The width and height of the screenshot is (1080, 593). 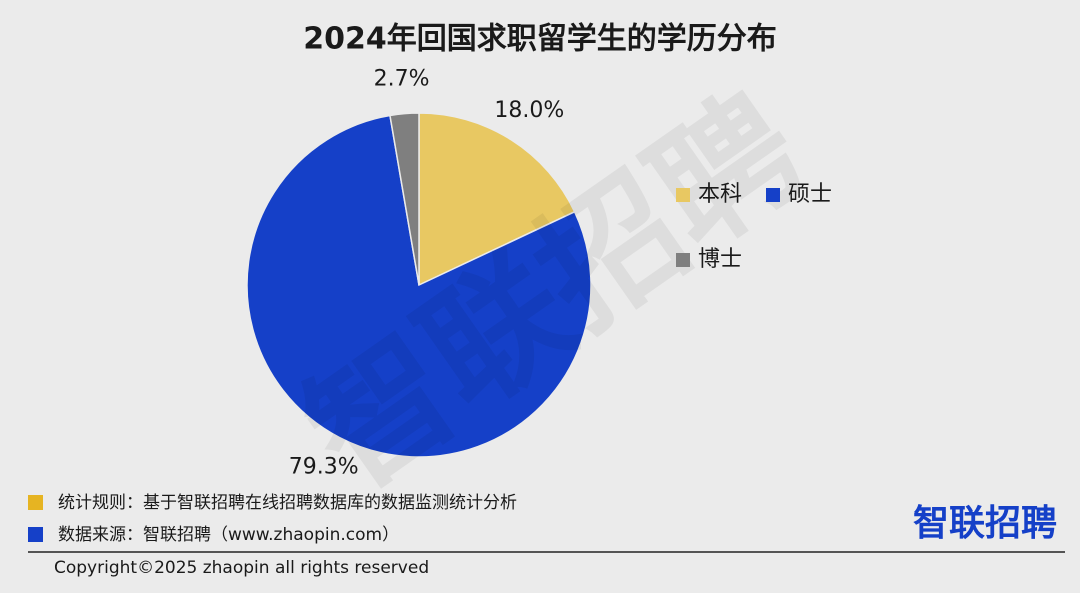 I want to click on note: 统计规则：基于智联招聘在线招聘数据库的数据监测统计分析, so click(x=287, y=503).